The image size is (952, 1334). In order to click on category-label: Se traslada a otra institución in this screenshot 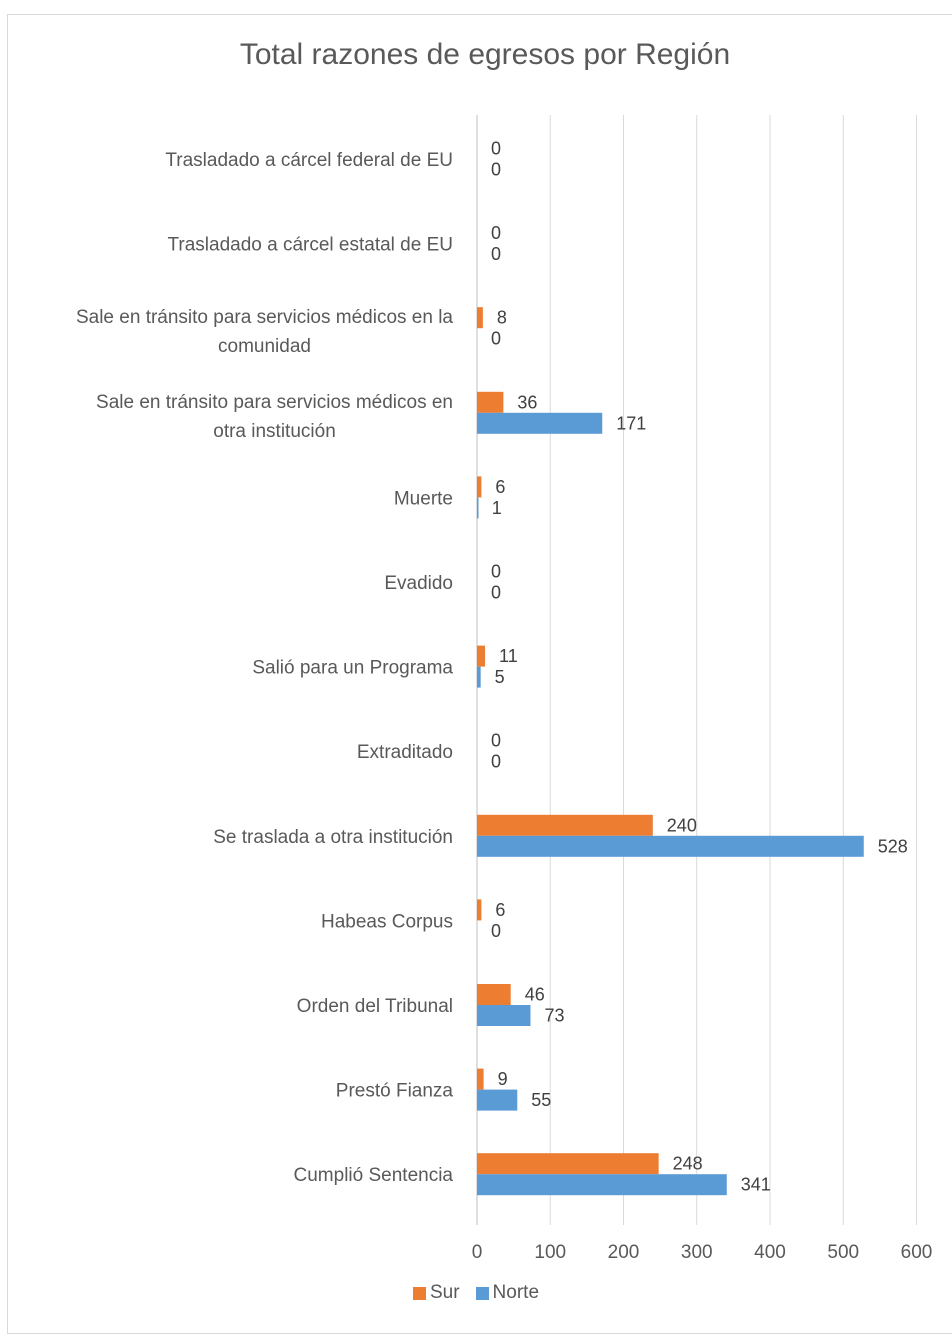, I will do `click(333, 837)`.